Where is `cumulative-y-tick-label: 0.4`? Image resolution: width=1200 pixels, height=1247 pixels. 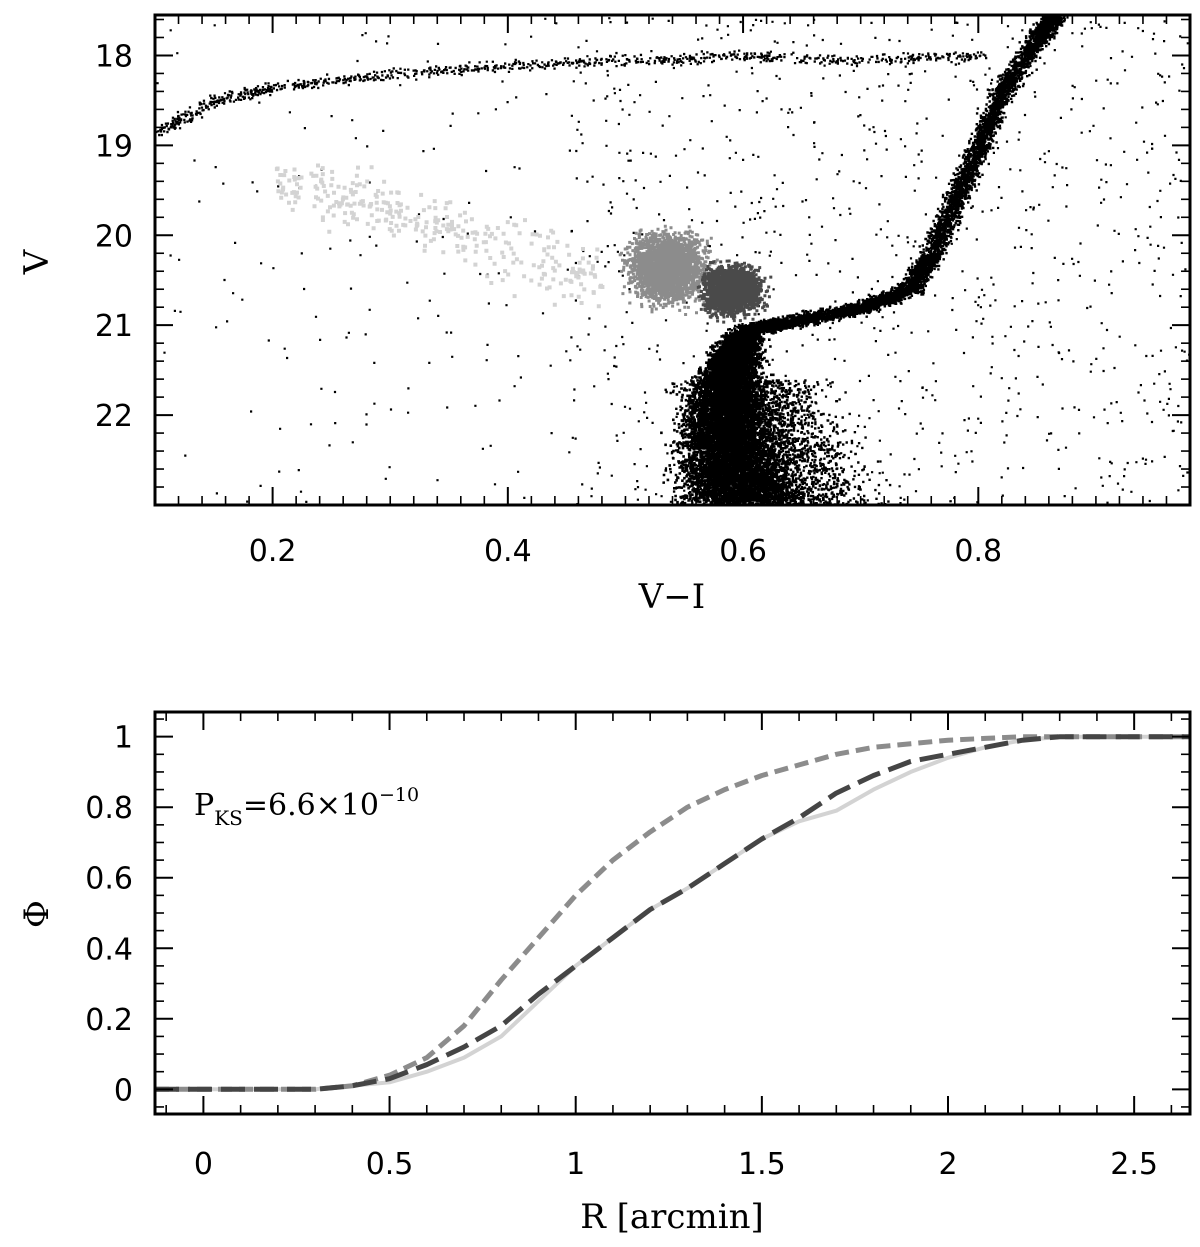
cumulative-y-tick-label: 0.4 is located at coordinates (109, 949).